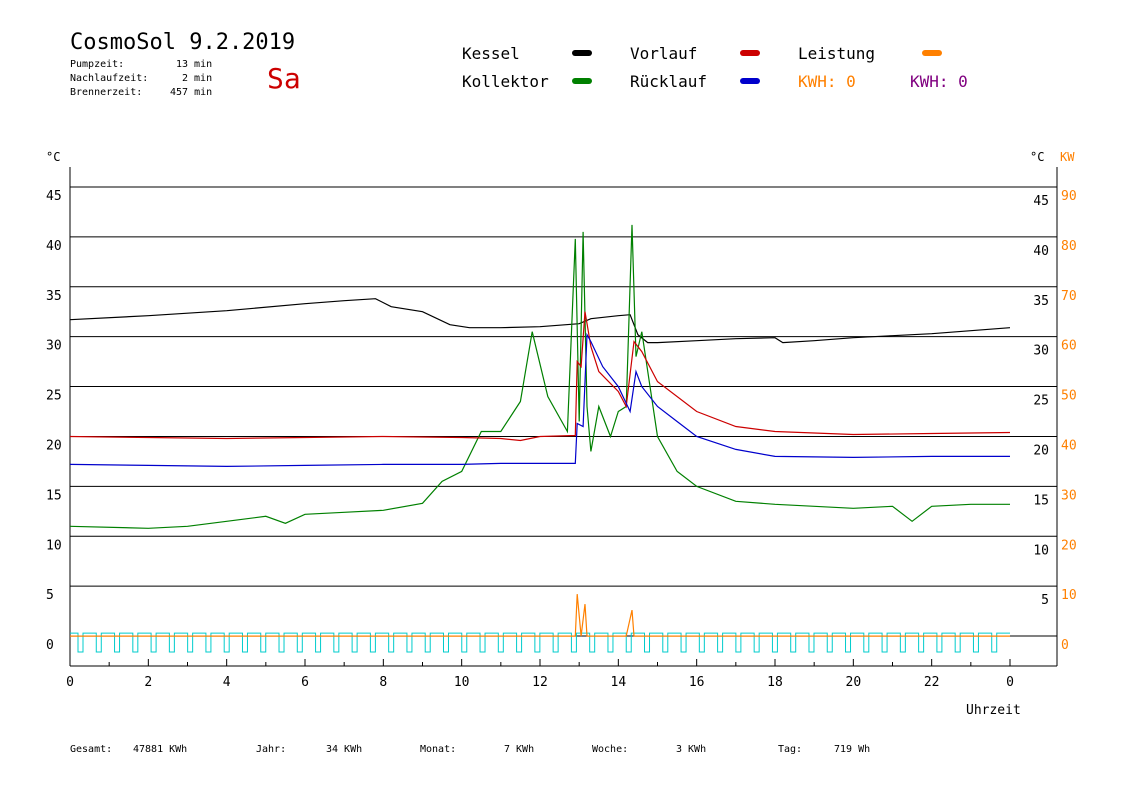 This screenshot has width=1148, height=812. Describe the element at coordinates (50, 595) in the screenshot. I see `y-tick-label-left: 5` at that location.